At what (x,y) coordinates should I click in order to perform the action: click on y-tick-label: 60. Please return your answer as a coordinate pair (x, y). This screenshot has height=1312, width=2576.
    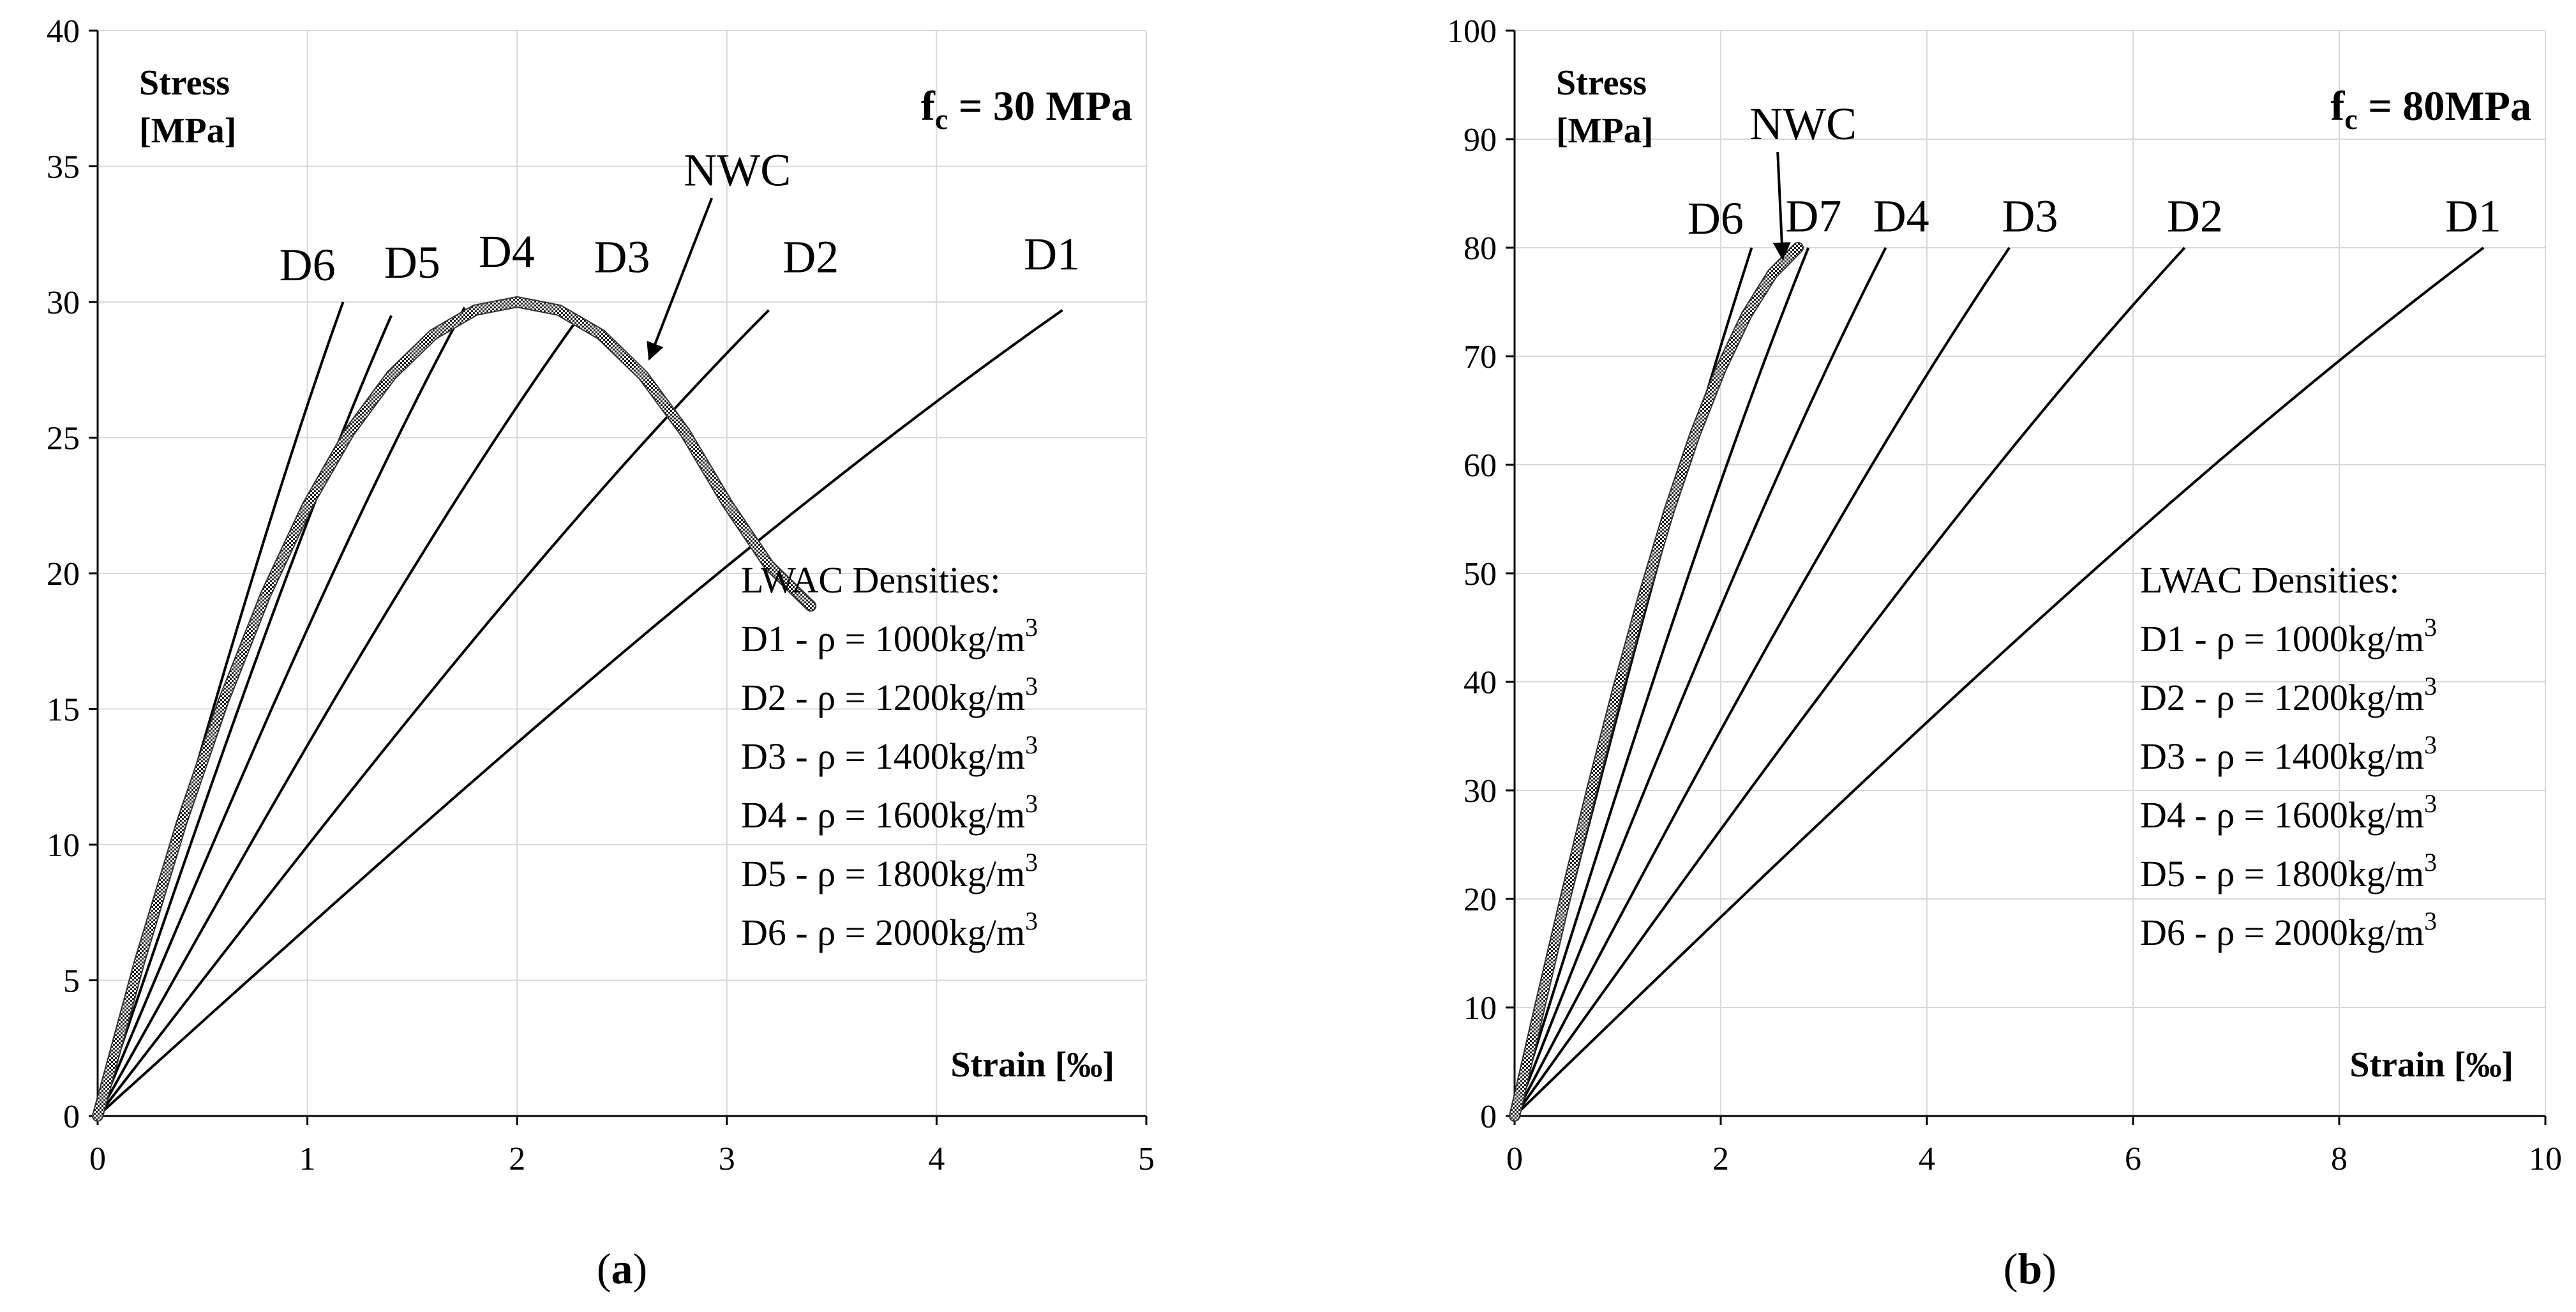
    Looking at the image, I should click on (1480, 466).